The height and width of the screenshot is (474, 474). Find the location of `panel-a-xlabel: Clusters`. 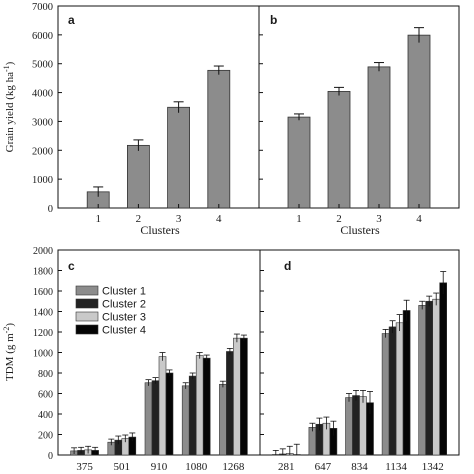

panel-a-xlabel: Clusters is located at coordinates (160, 230).